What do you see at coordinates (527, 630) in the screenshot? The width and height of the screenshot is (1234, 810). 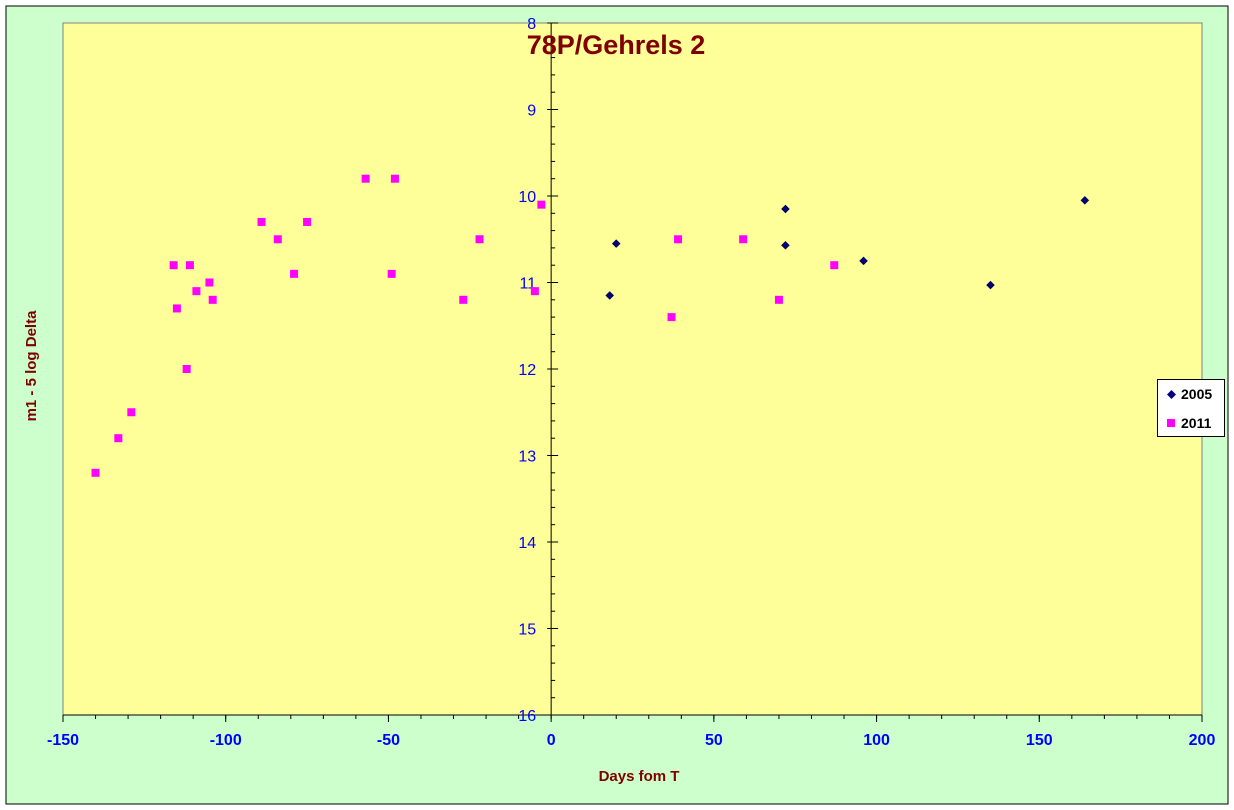 I see `y-tick-label: 15` at bounding box center [527, 630].